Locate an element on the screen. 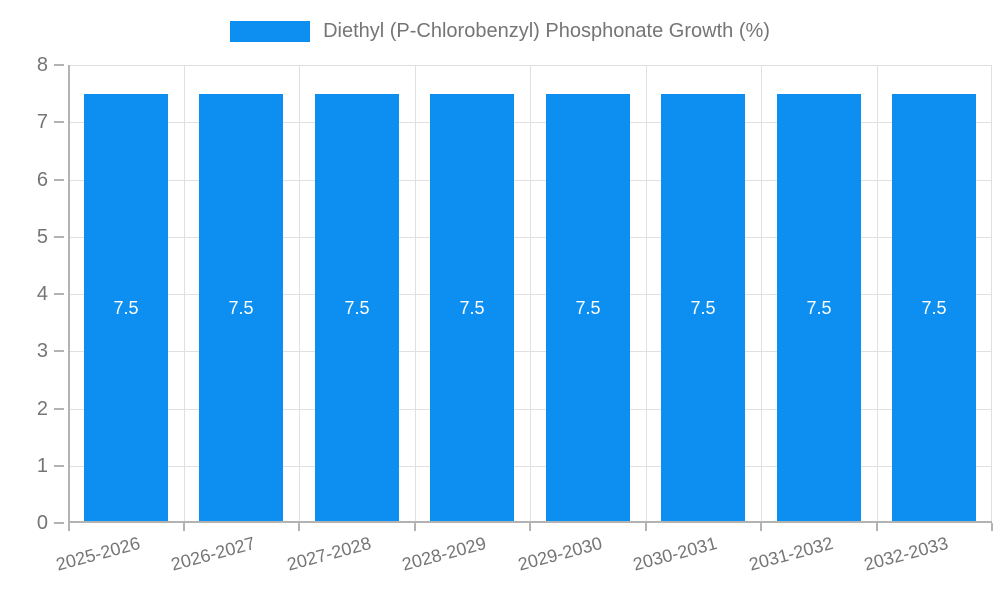 The image size is (1000, 610). y-tick-label: 8 is located at coordinates (42, 65).